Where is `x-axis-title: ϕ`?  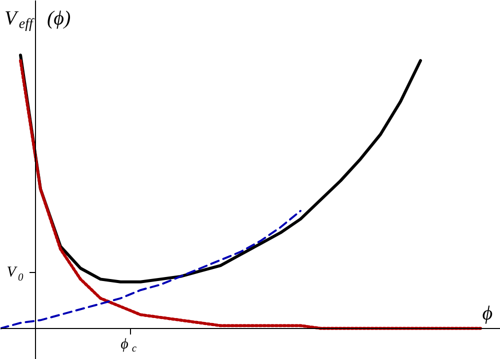 x-axis-title: ϕ is located at coordinates (487, 313).